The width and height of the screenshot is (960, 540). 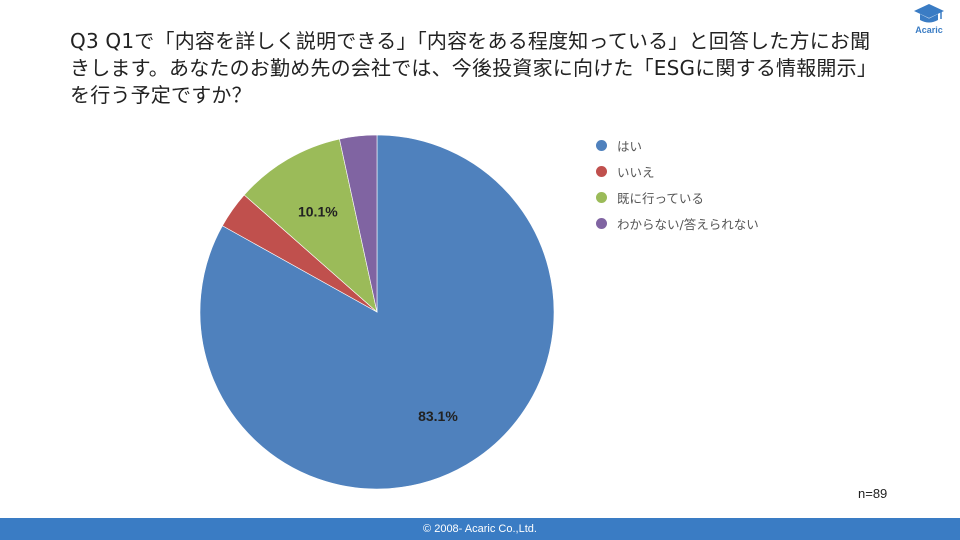 What do you see at coordinates (929, 30) in the screenshot?
I see `brand-logo-text: Acaric` at bounding box center [929, 30].